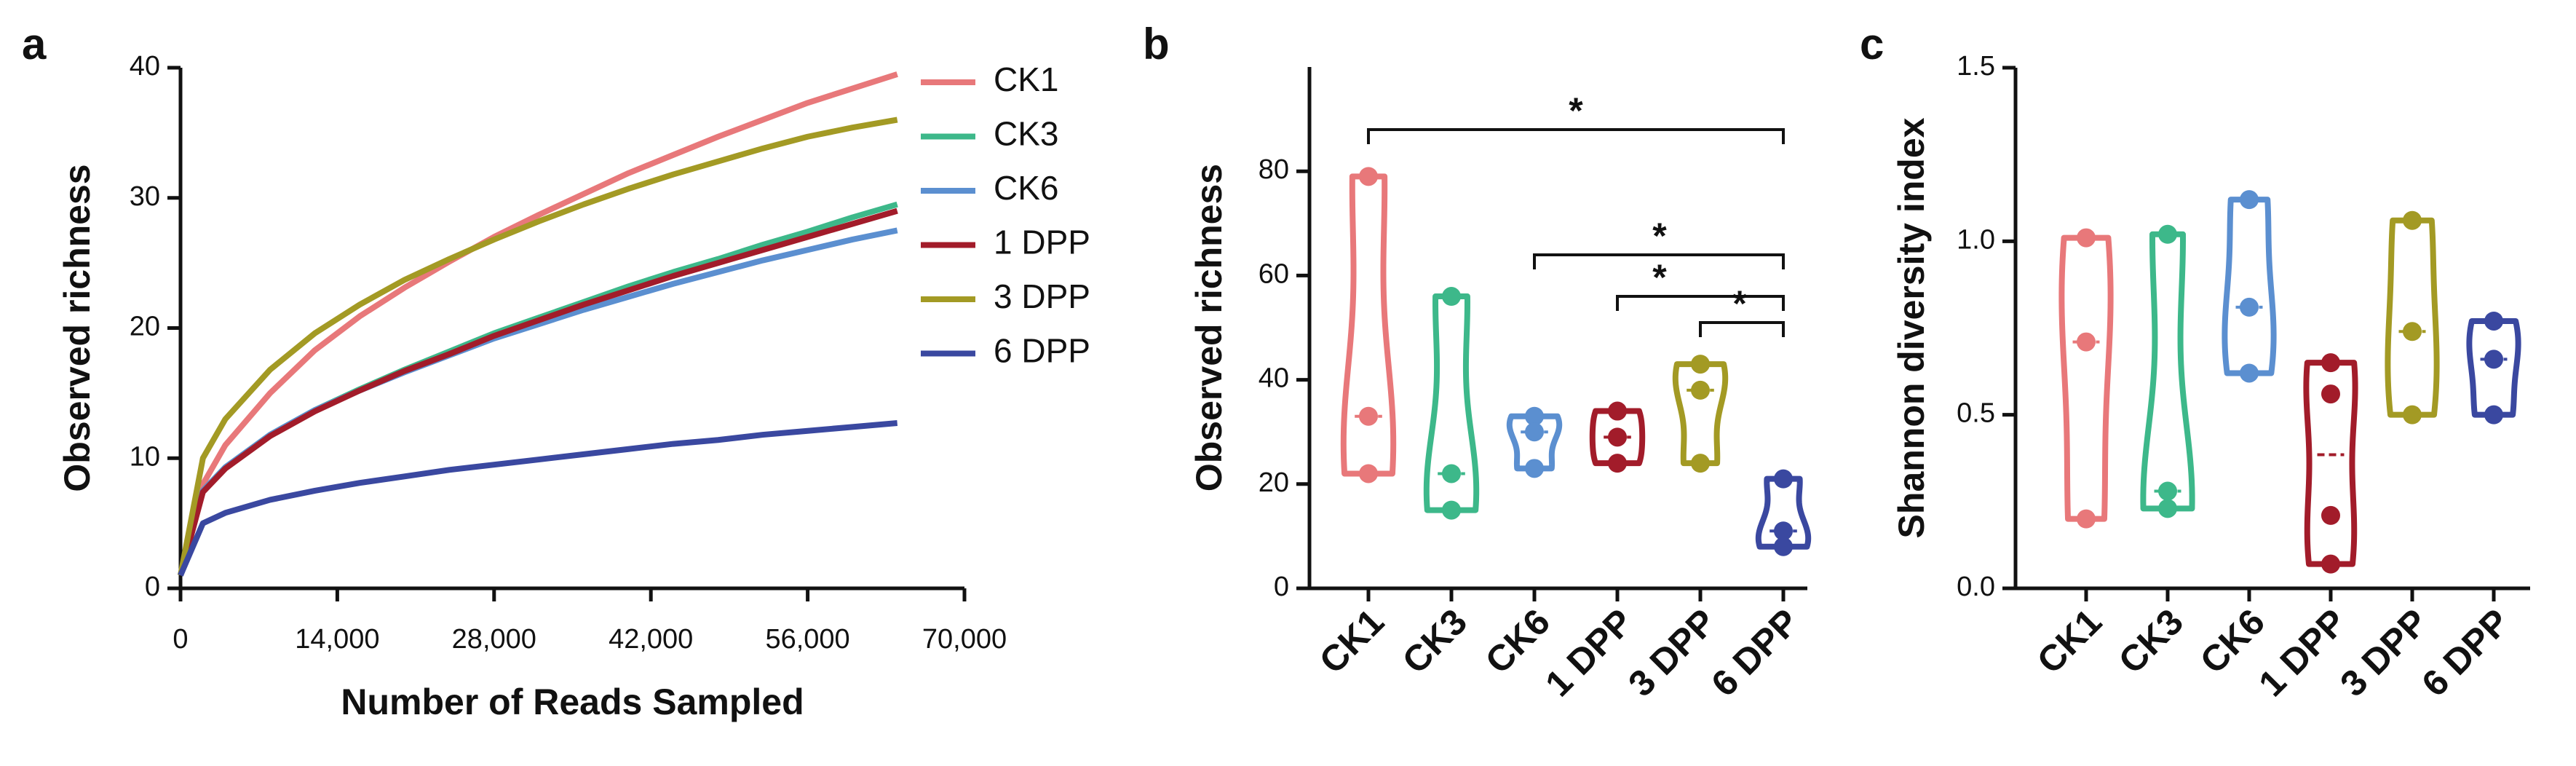 The image size is (2576, 766). I want to click on y-tick-label: 0.0, so click(1976, 587).